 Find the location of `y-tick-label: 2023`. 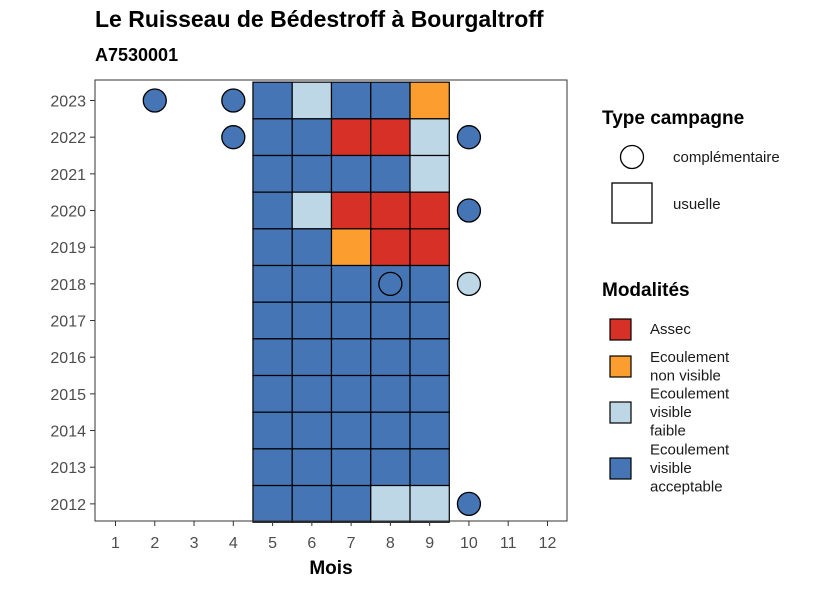

y-tick-label: 2023 is located at coordinates (68, 102).